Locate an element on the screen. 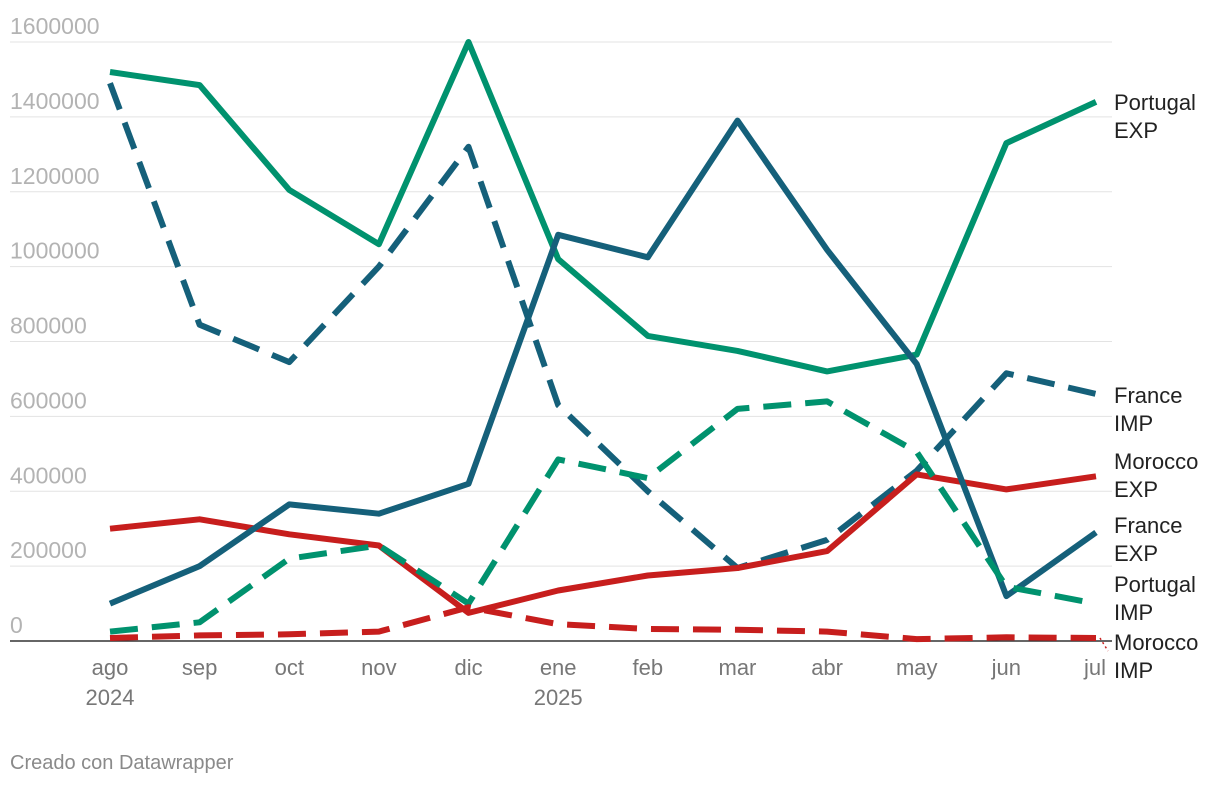 This screenshot has height=788, width=1220. x-tick-label: ago is located at coordinates (110, 667).